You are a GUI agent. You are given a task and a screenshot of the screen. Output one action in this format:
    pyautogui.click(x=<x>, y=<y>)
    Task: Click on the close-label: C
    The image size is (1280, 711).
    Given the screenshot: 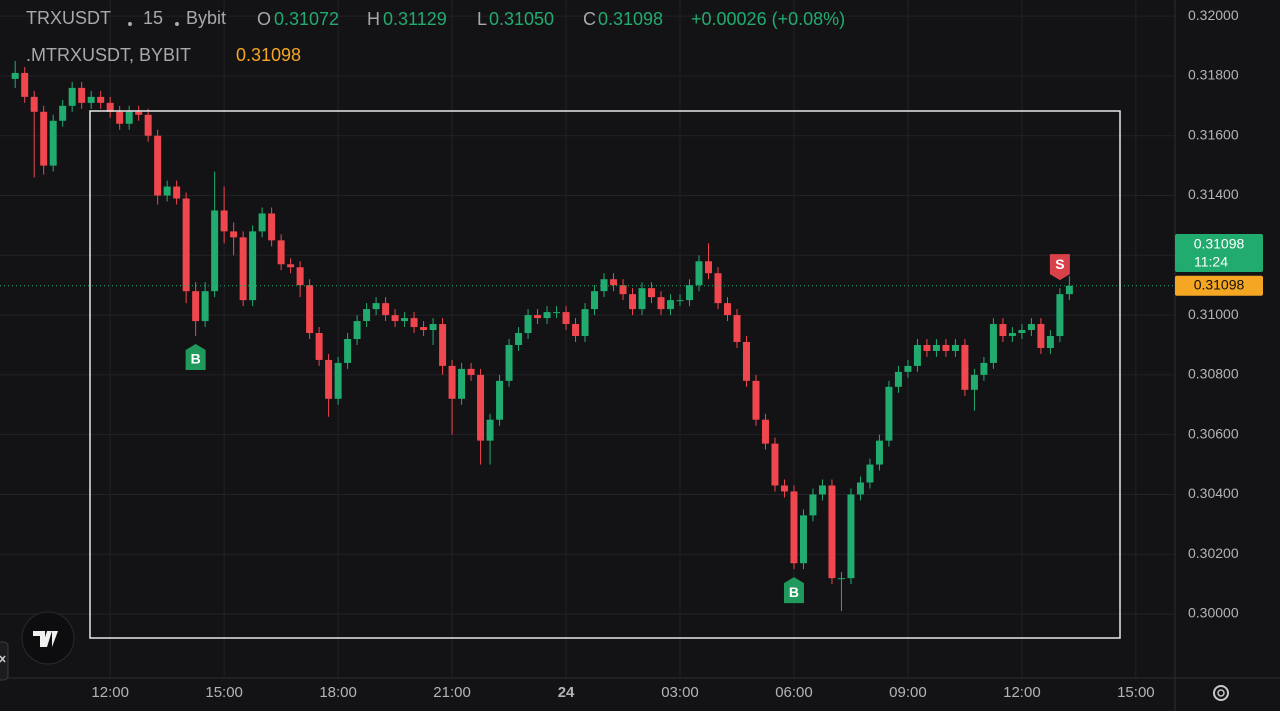 What is the action you would take?
    pyautogui.click(x=589, y=19)
    